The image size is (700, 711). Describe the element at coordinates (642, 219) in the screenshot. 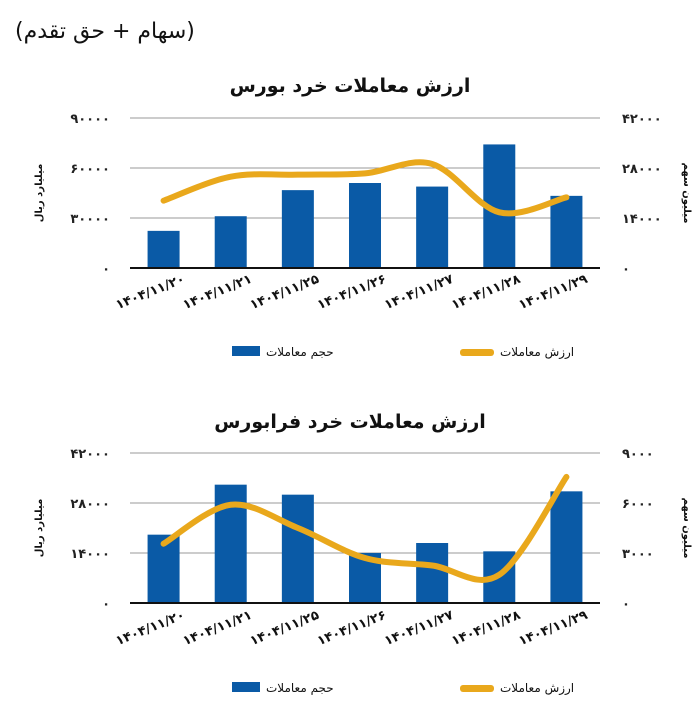

I see `right-tick-label: ۱۴۰۰۰` at that location.